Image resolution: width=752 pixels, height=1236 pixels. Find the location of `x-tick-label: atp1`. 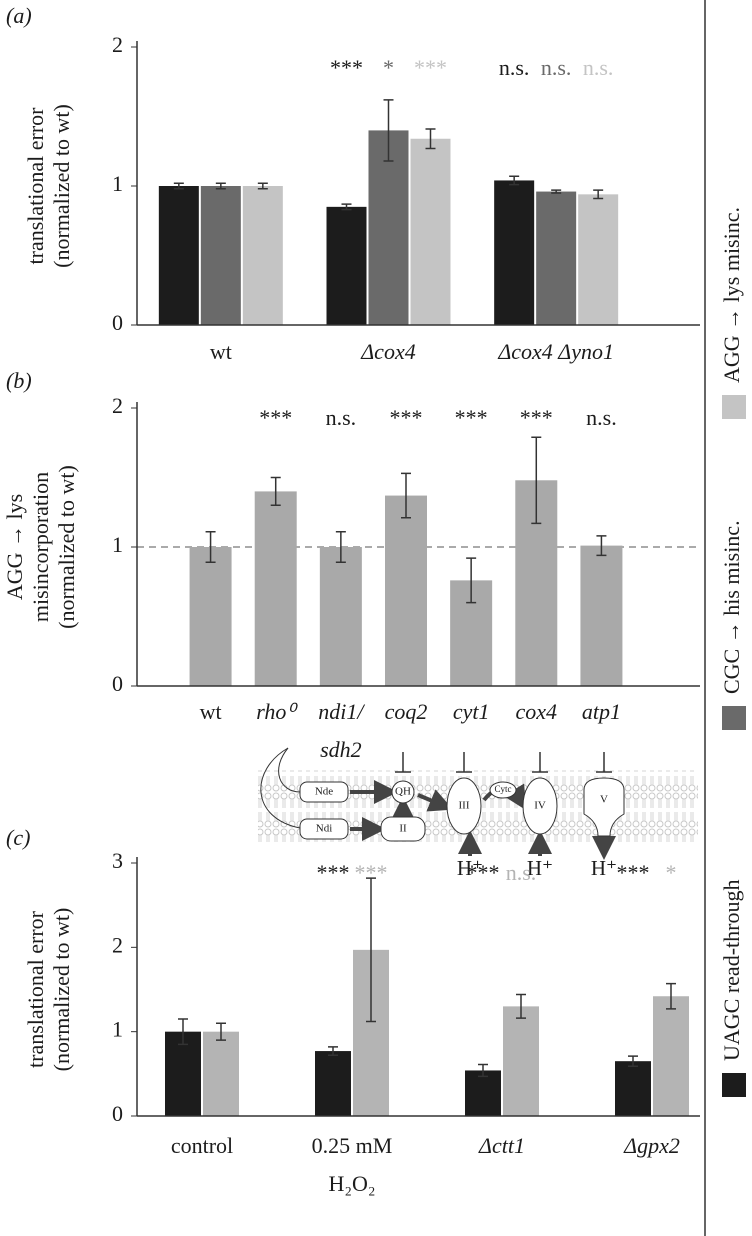

x-tick-label: atp1 is located at coordinates (601, 711).